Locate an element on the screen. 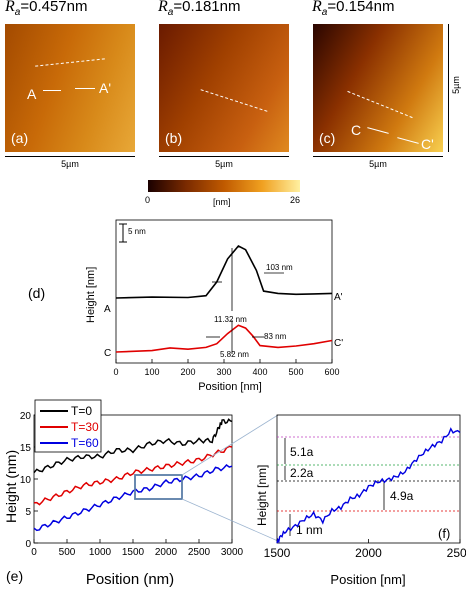  panel-d-row-a2: A' is located at coordinates (338, 297).